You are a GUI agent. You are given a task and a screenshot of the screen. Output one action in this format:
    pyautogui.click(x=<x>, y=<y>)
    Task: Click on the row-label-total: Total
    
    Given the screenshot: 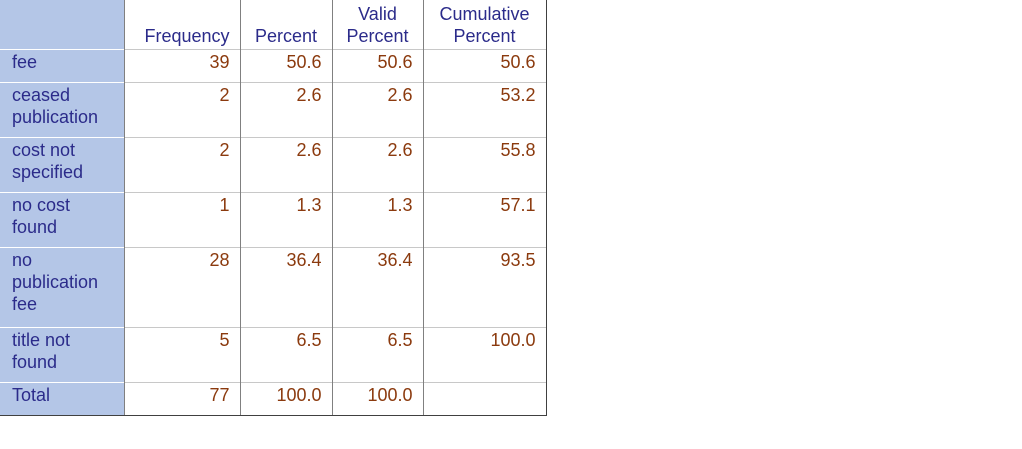 What is the action you would take?
    pyautogui.click(x=62, y=398)
    